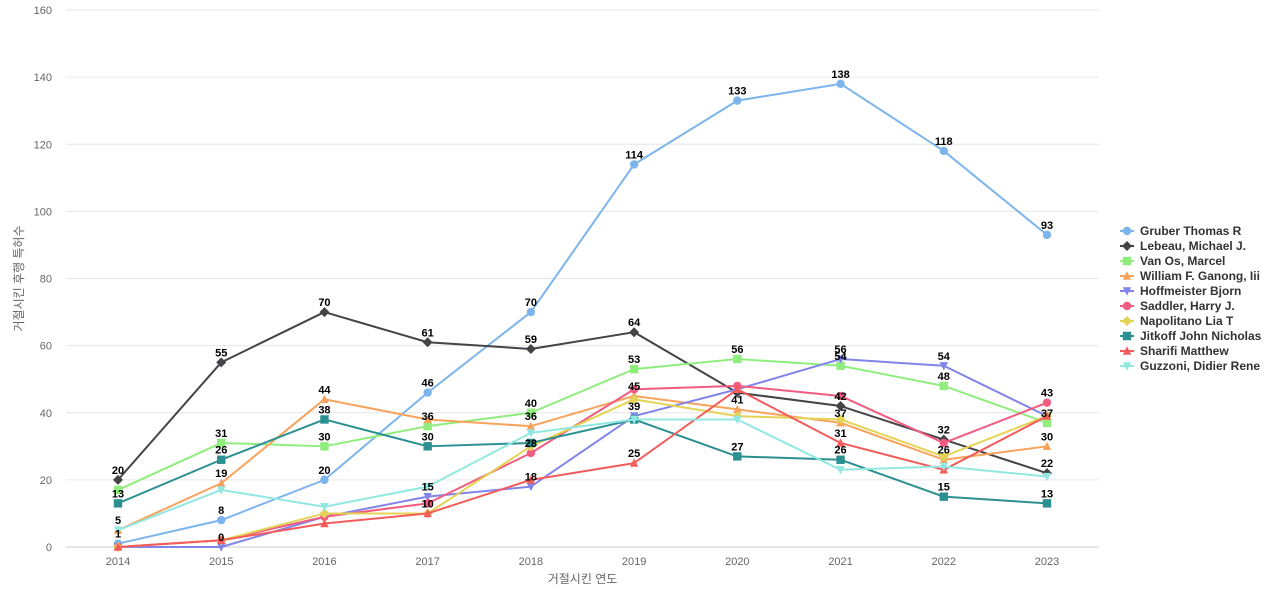 This screenshot has width=1280, height=600. What do you see at coordinates (43, 212) in the screenshot?
I see `y-tick-label: 100` at bounding box center [43, 212].